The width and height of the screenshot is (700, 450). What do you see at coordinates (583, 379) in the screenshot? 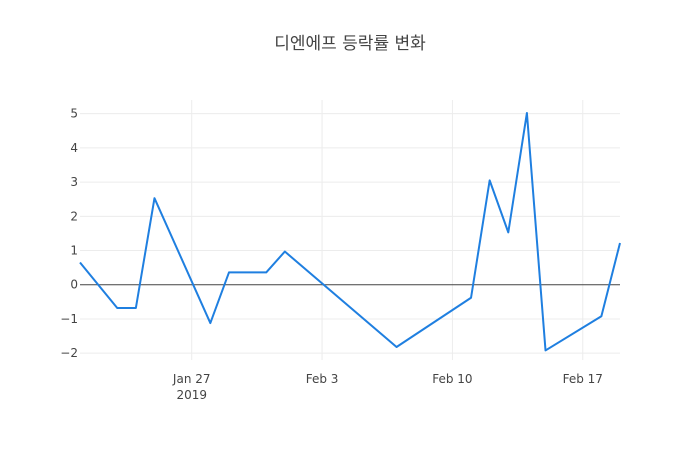
I see `x-tick-label: Feb 17` at bounding box center [583, 379].